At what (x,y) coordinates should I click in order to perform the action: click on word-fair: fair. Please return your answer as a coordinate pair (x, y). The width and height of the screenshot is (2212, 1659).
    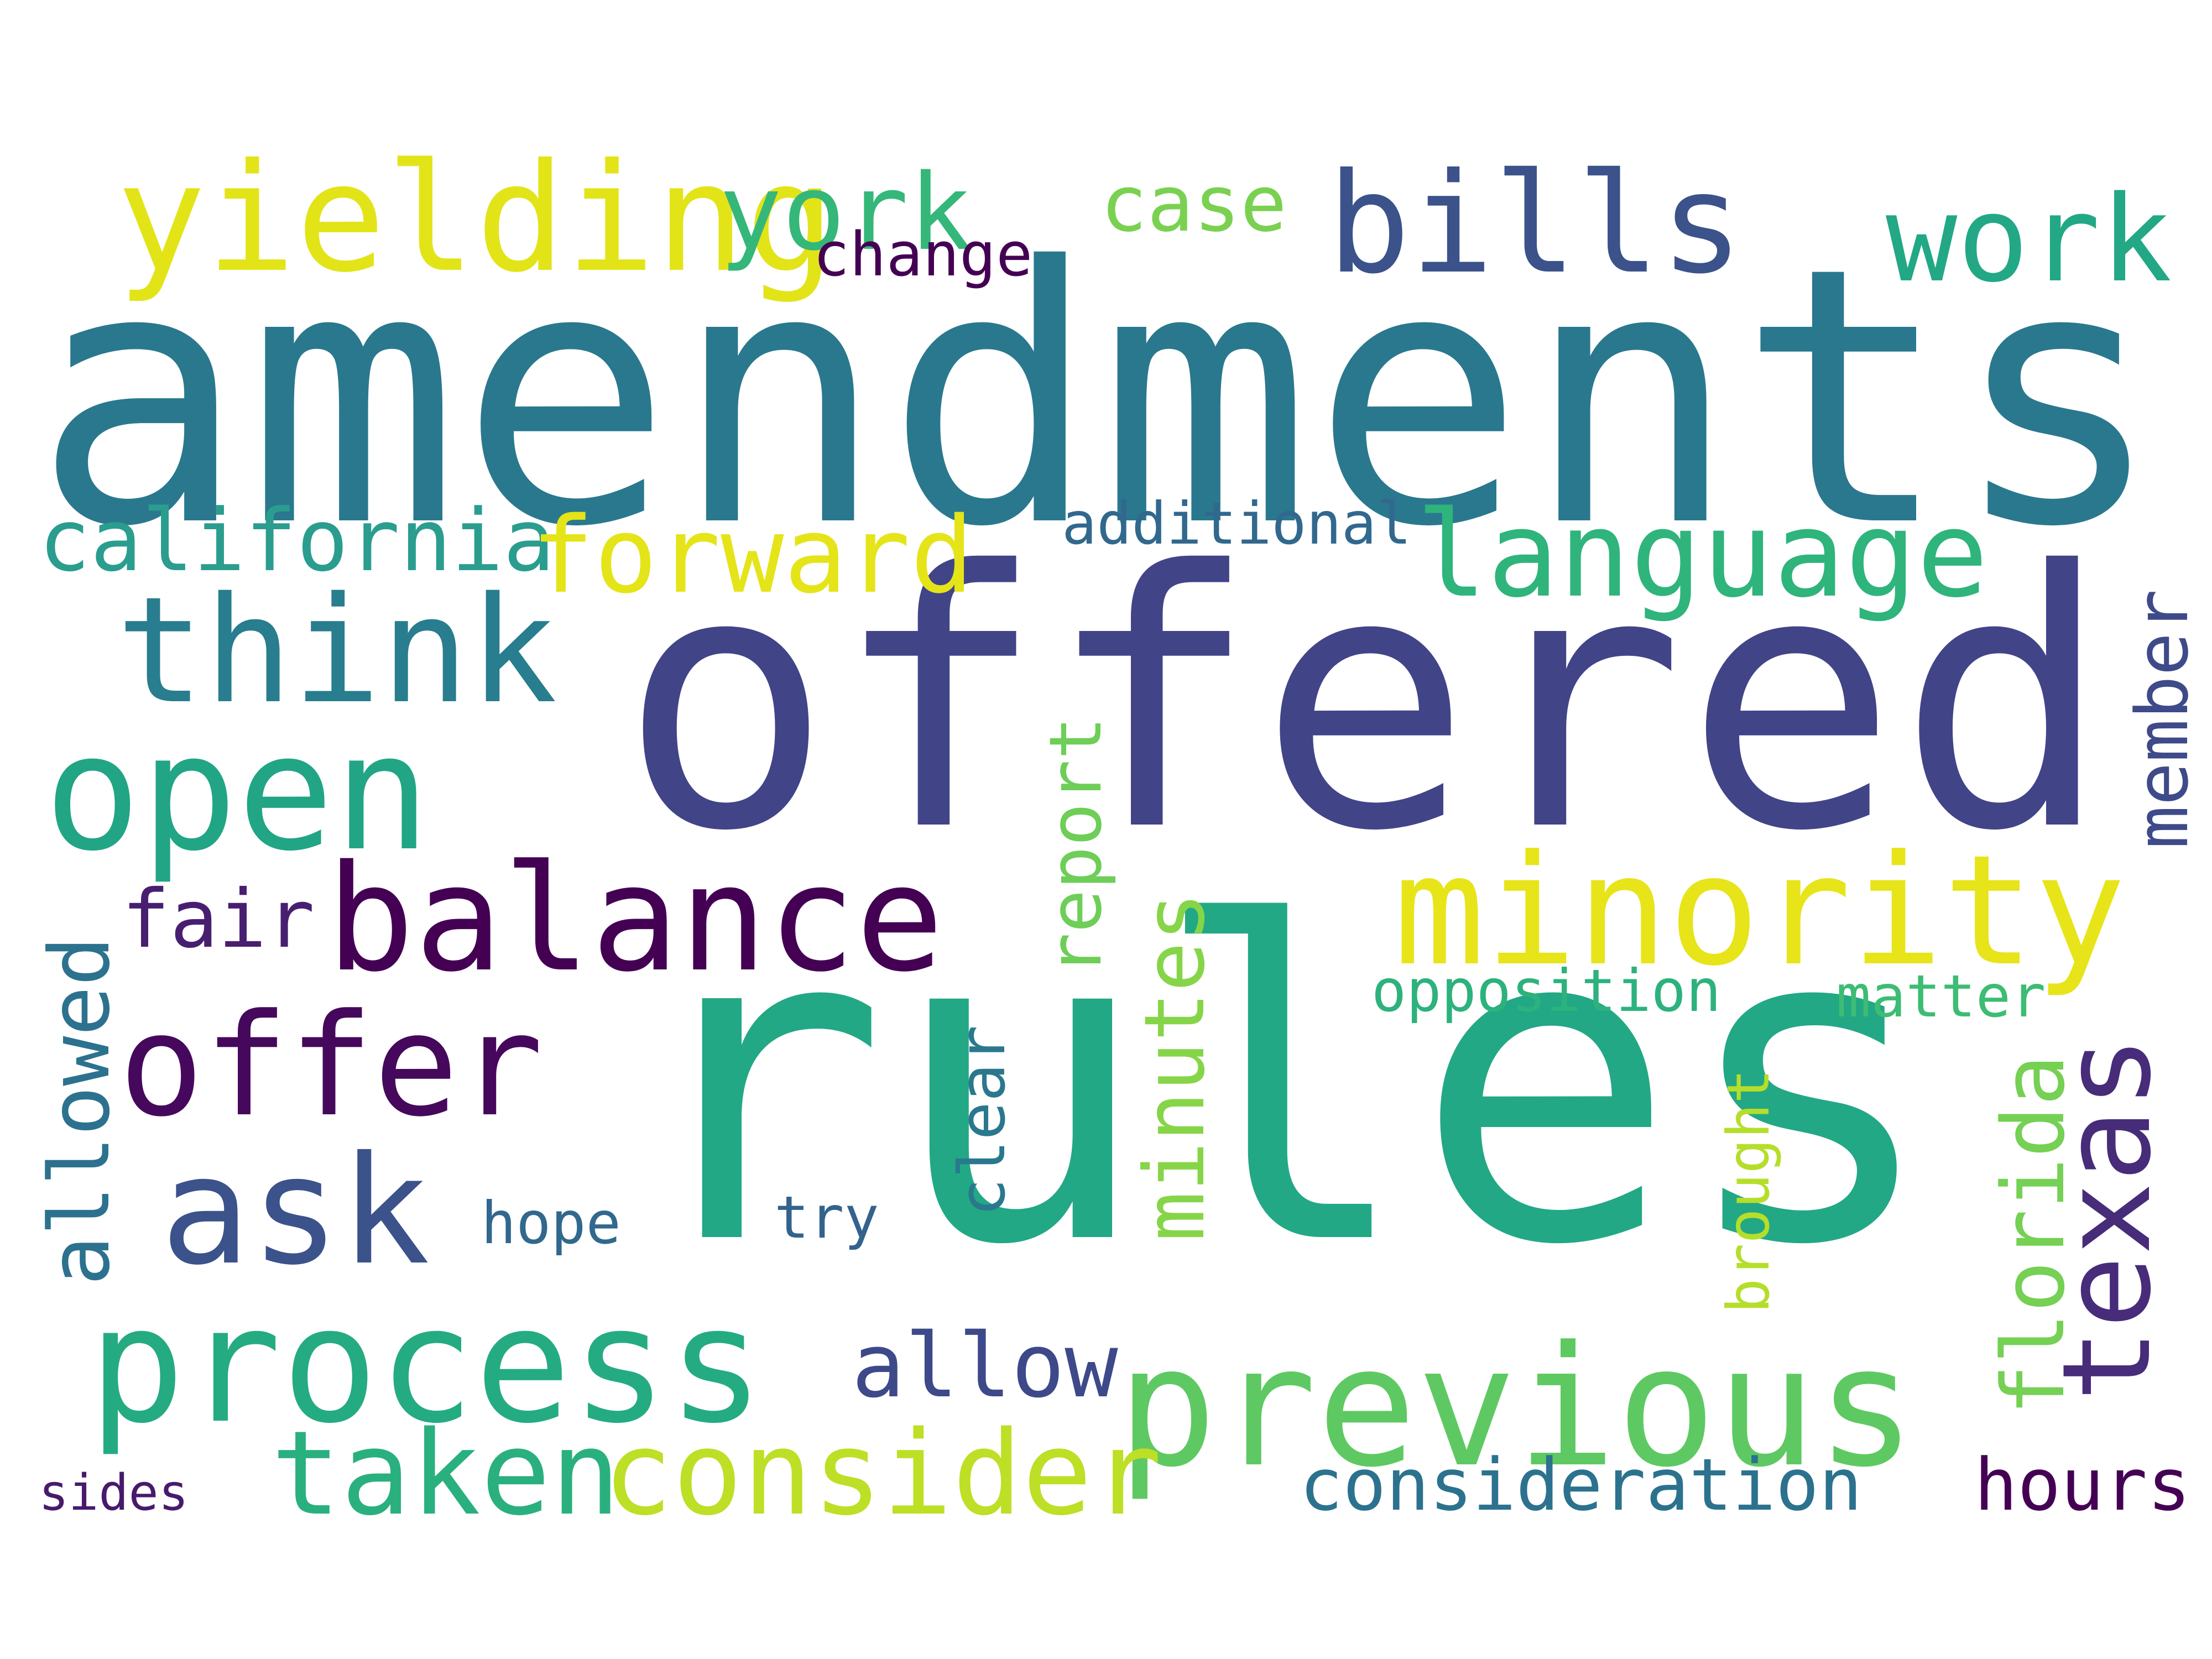
    Looking at the image, I should click on (219, 920).